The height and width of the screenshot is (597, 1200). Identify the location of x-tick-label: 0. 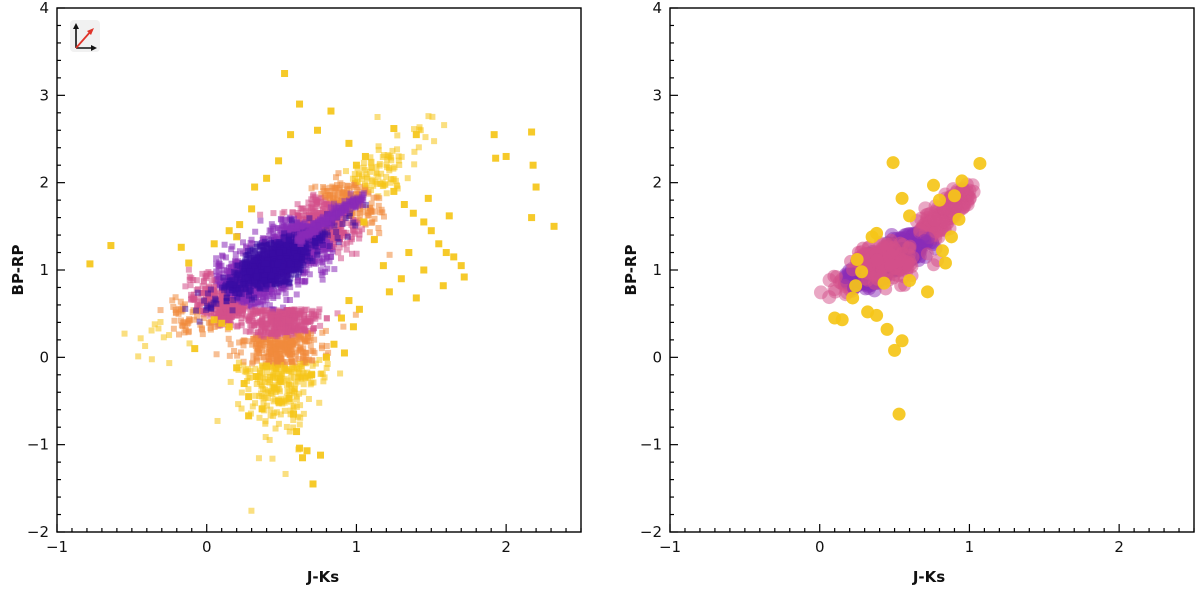
(207, 547).